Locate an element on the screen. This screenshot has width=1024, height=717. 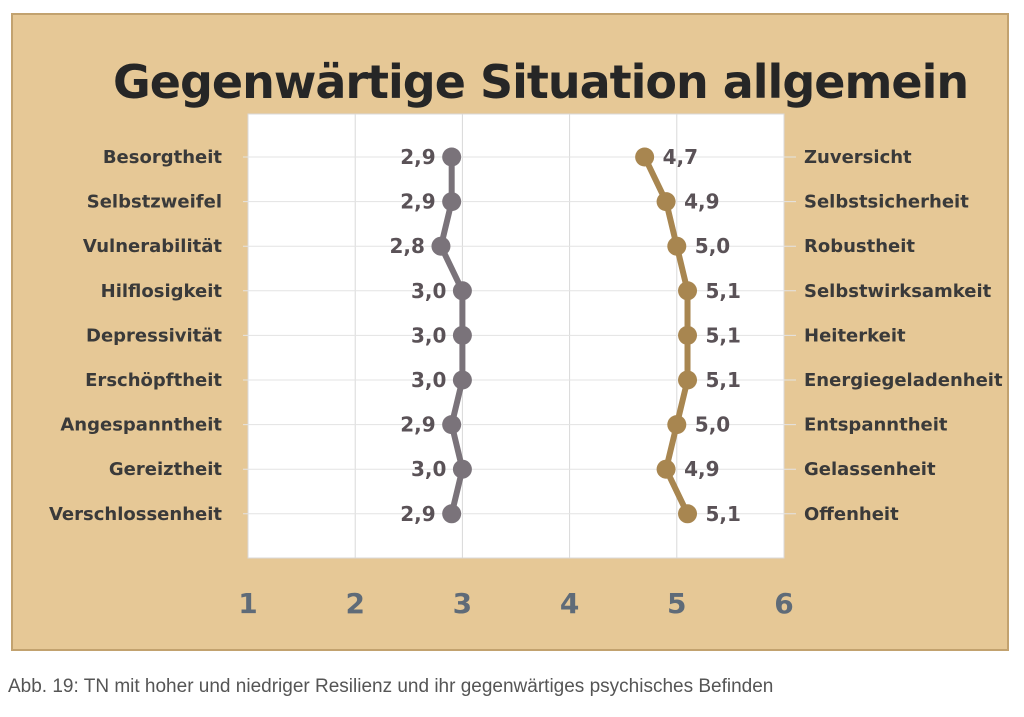
left-category-label: Hilflosigkeit is located at coordinates (162, 291).